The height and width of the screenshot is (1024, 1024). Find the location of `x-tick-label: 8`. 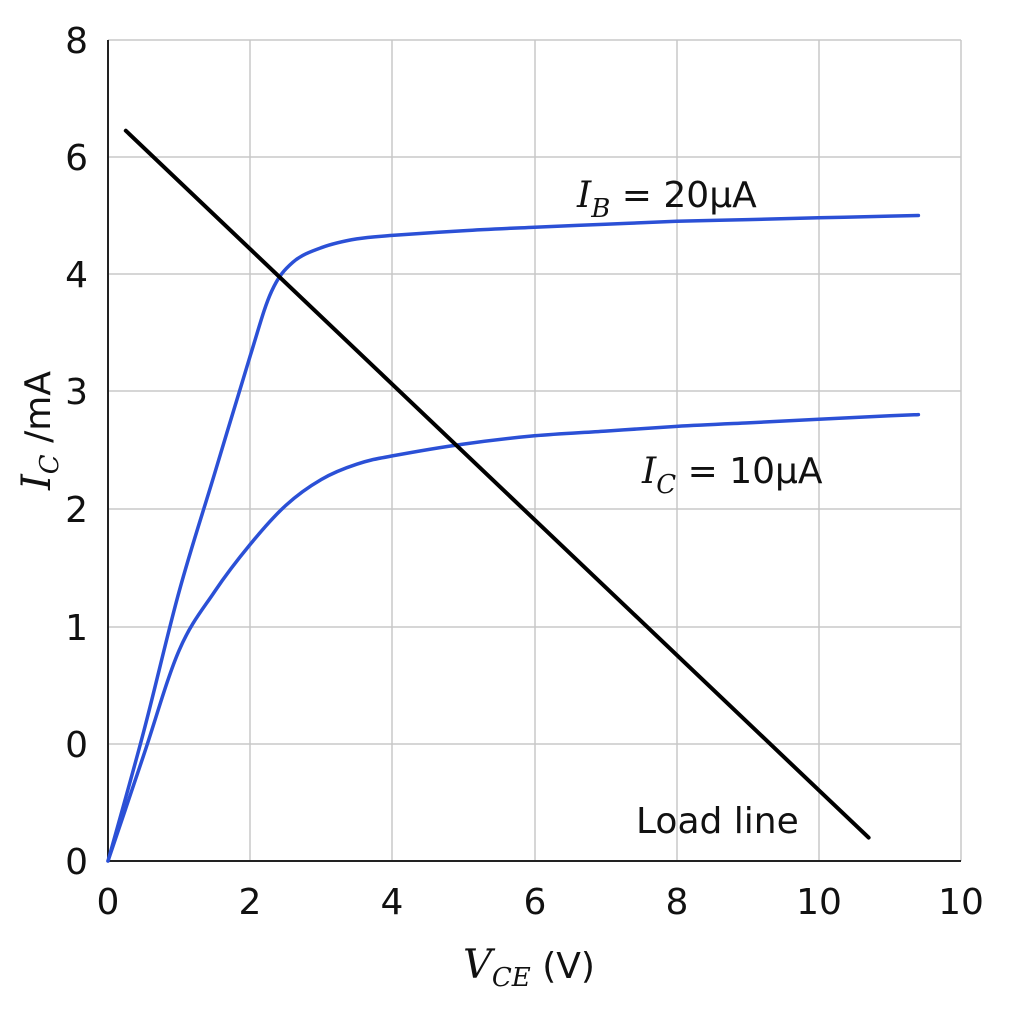

x-tick-label: 8 is located at coordinates (677, 902).